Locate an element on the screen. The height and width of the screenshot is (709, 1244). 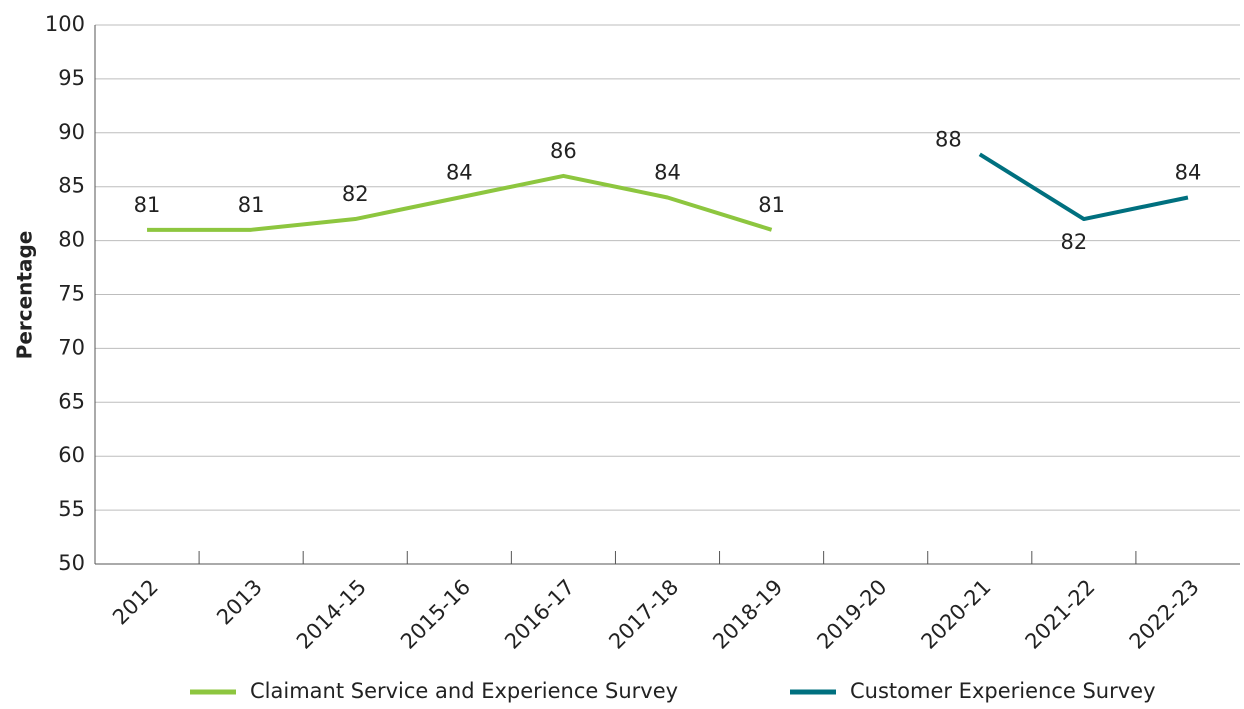
data-label: 86 is located at coordinates (563, 151).